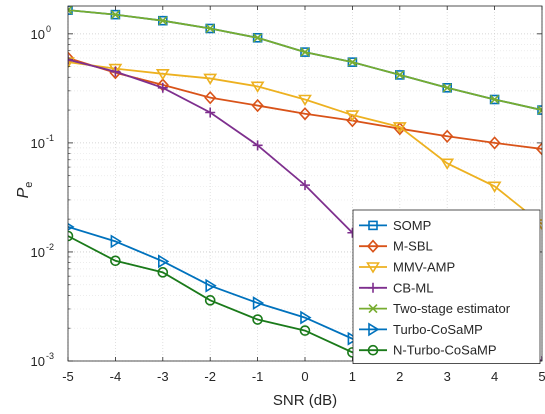  I want to click on x-tick-label: 0, so click(304, 376).